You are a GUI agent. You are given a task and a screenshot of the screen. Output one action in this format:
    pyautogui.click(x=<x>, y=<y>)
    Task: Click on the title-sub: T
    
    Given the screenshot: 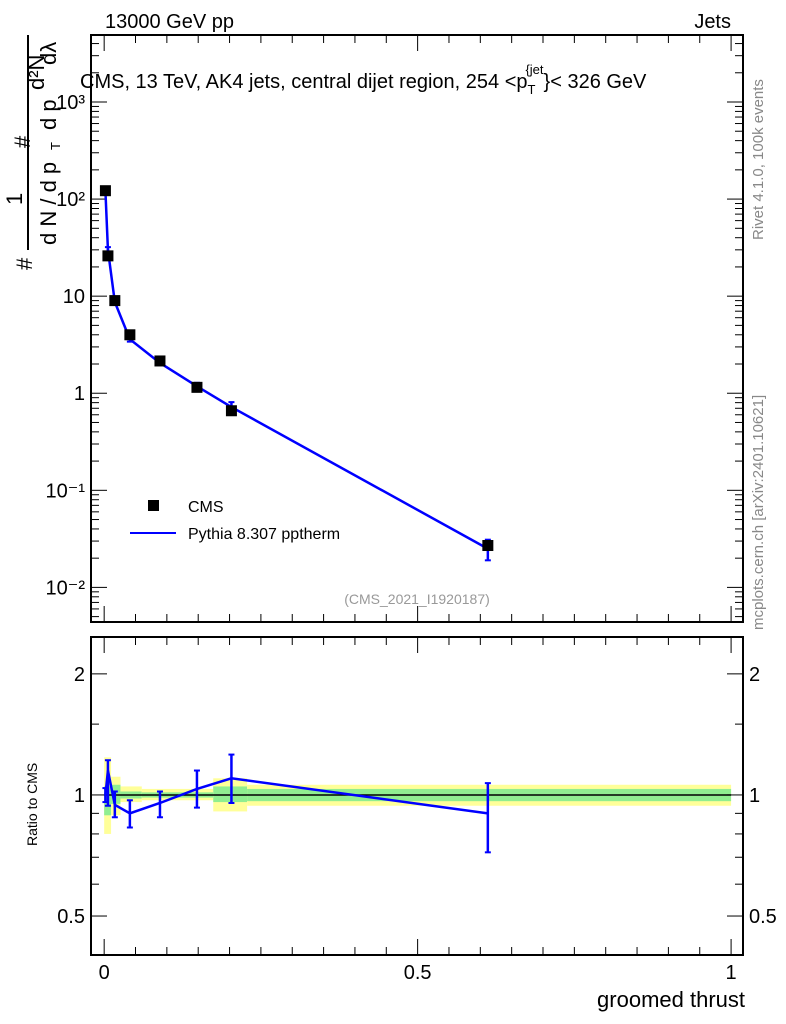 What is the action you would take?
    pyautogui.click(x=532, y=89)
    